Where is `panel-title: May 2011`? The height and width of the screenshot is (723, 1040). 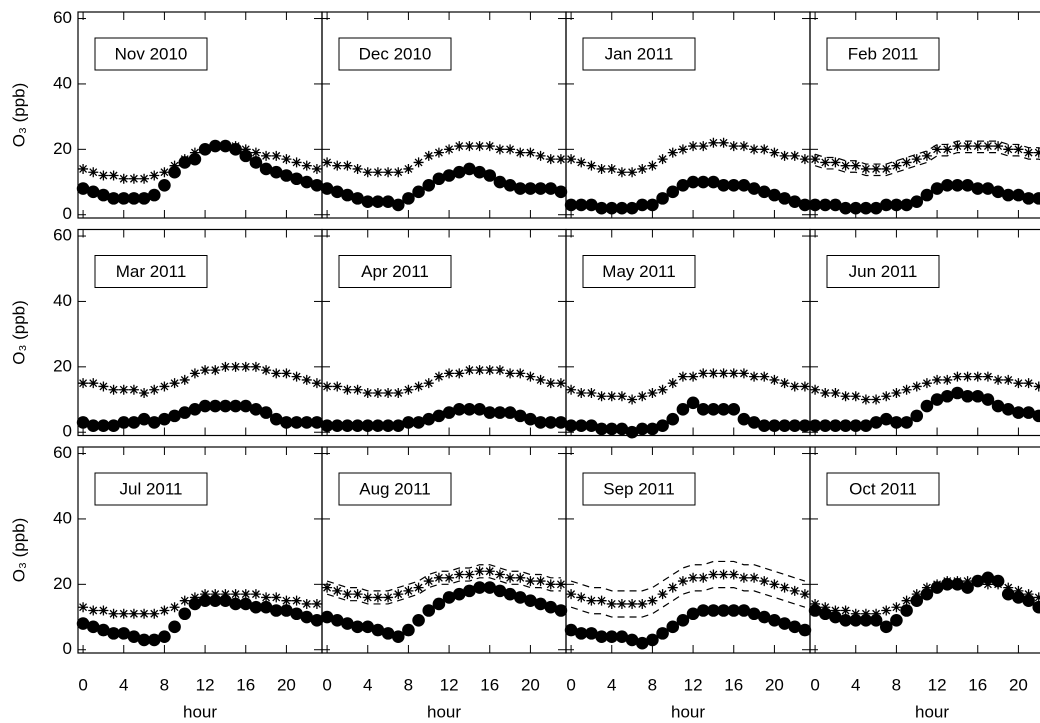 panel-title: May 2011 is located at coordinates (638, 271).